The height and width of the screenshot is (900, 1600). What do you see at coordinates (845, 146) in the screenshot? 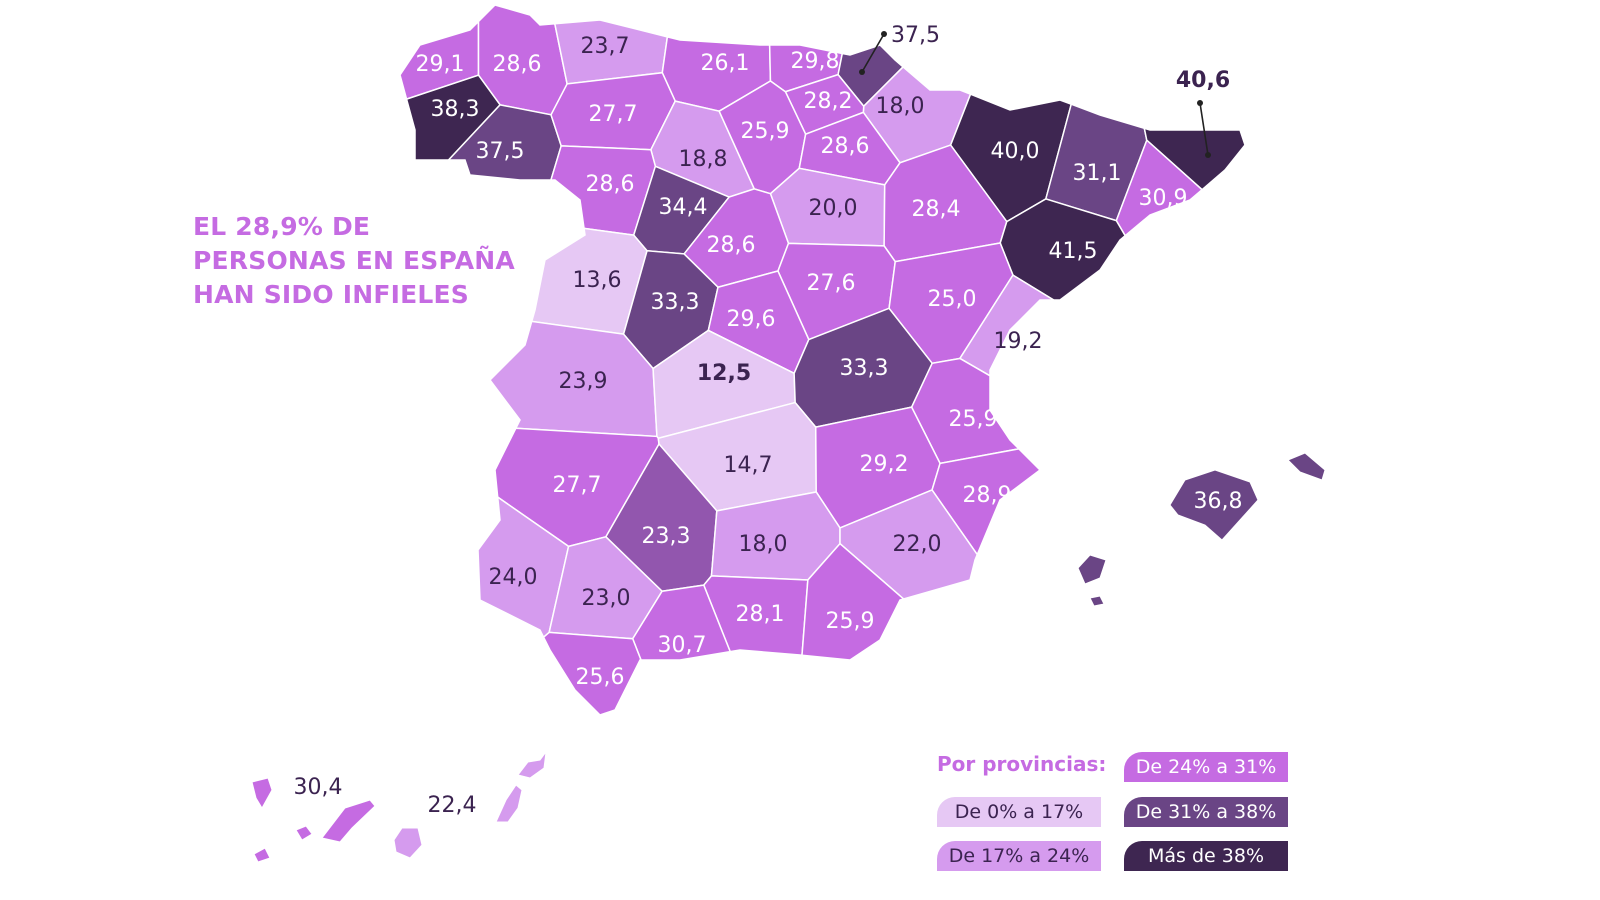
I see `value-label-rioja: 28,6` at bounding box center [845, 146].